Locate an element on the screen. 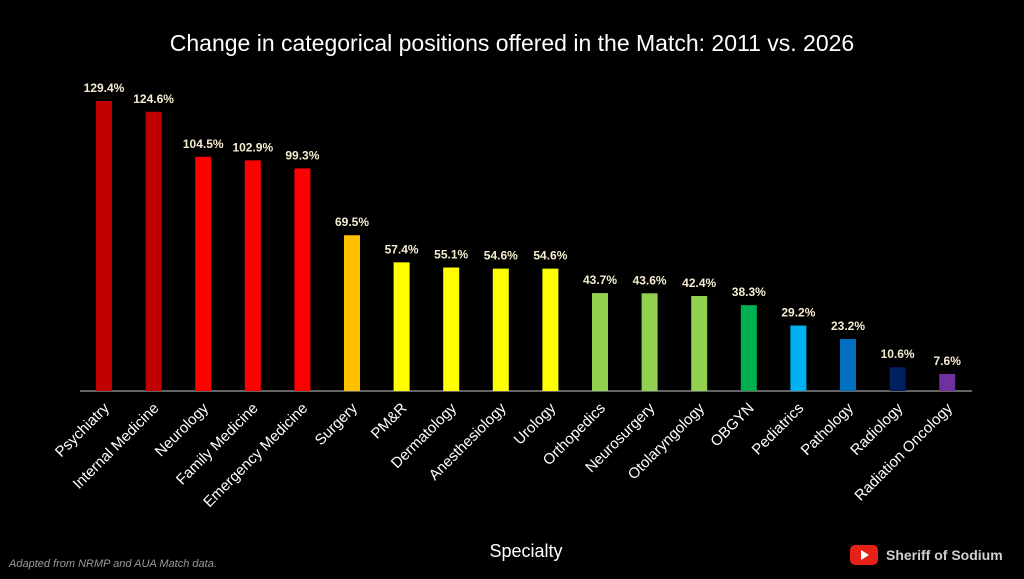  data-label: 129.4% is located at coordinates (104, 88).